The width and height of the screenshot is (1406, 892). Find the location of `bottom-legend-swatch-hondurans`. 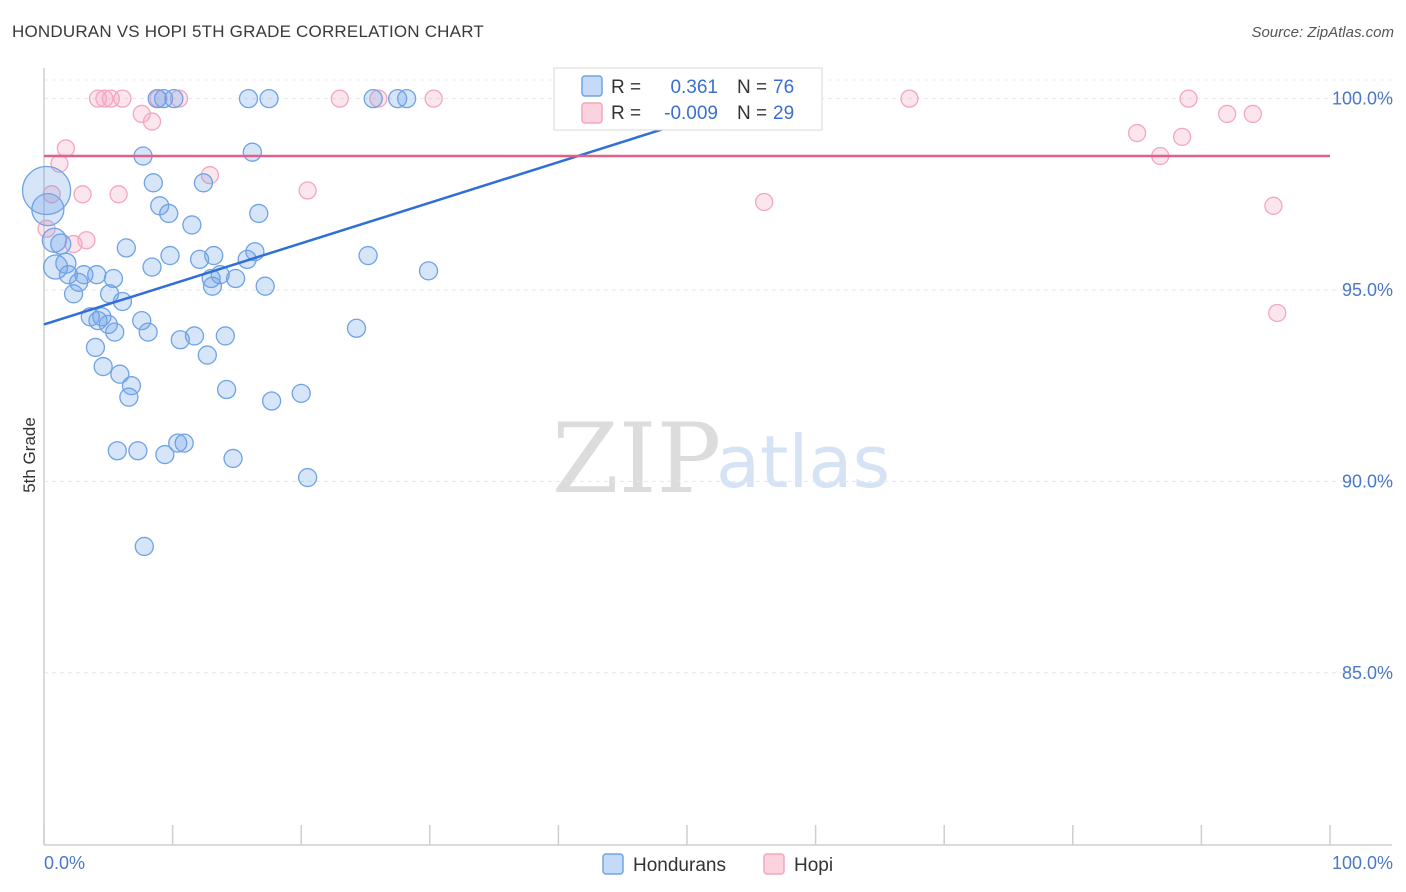

bottom-legend-swatch-hondurans is located at coordinates (613, 864).